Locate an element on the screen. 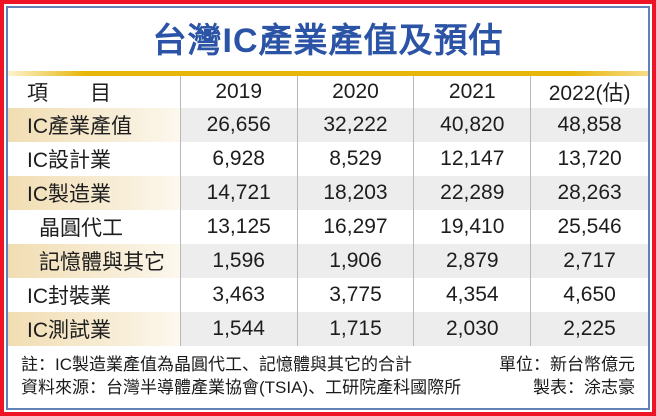 This screenshot has width=656, height=416. cell-value: 1,544 is located at coordinates (239, 329).